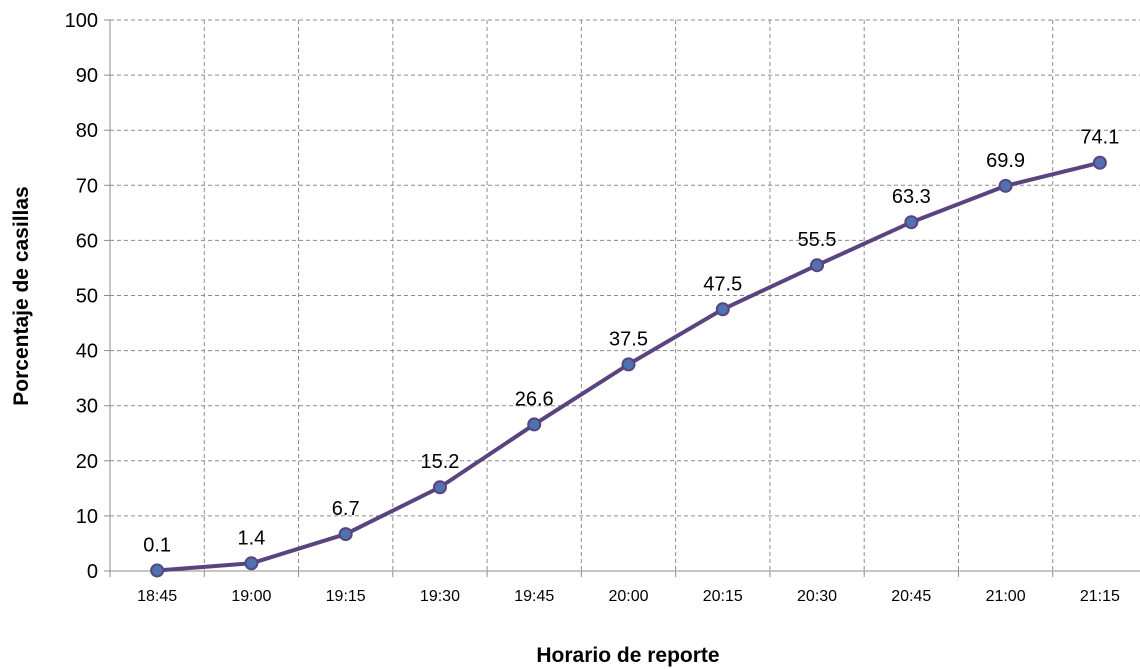  Describe the element at coordinates (627, 655) in the screenshot. I see `x-axis-title: Horario de reporte` at that location.